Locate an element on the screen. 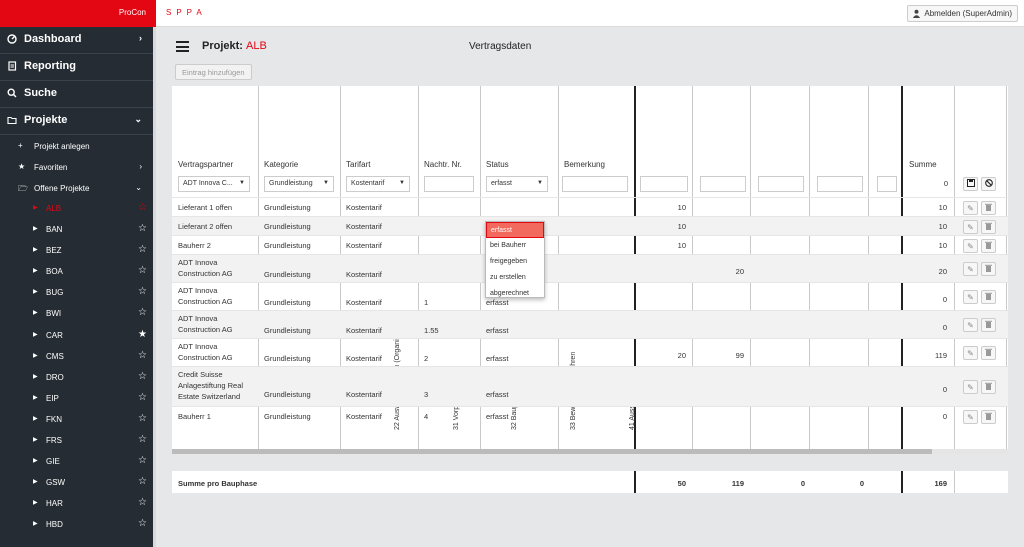  status-option: freigegeben is located at coordinates (508, 261).